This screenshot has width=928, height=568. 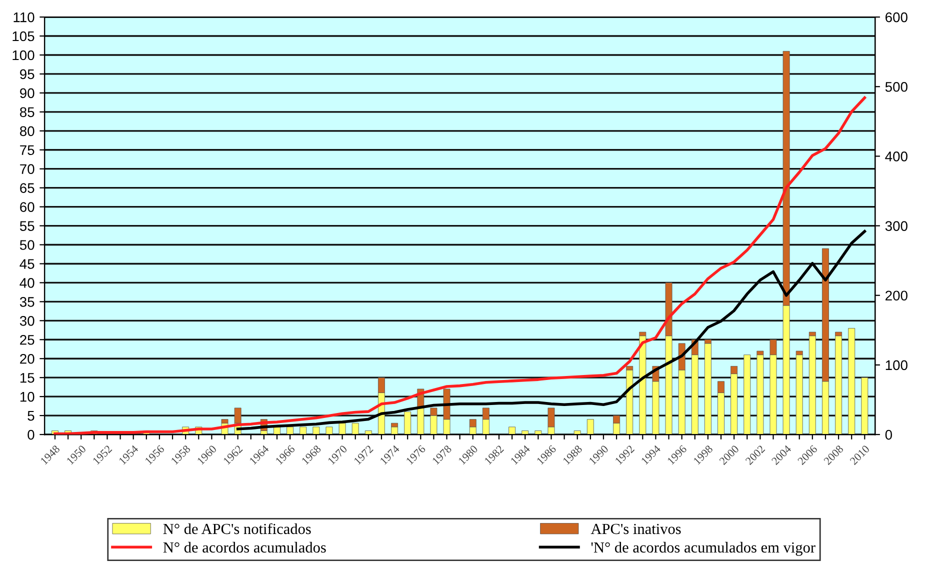 I want to click on y2-tick-label: 500, so click(x=896, y=87).